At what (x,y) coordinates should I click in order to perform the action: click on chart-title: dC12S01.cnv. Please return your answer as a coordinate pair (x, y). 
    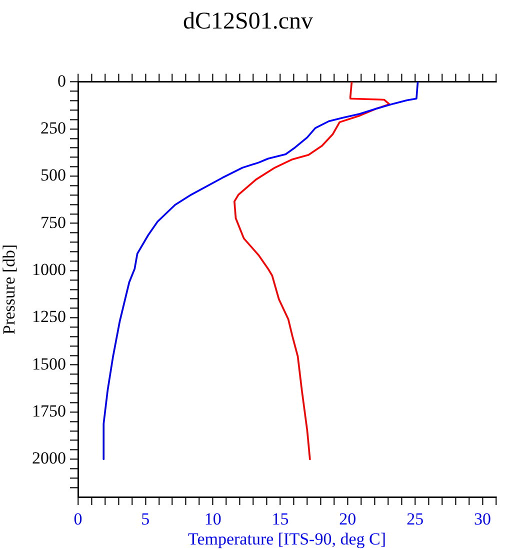
    Looking at the image, I should click on (248, 21).